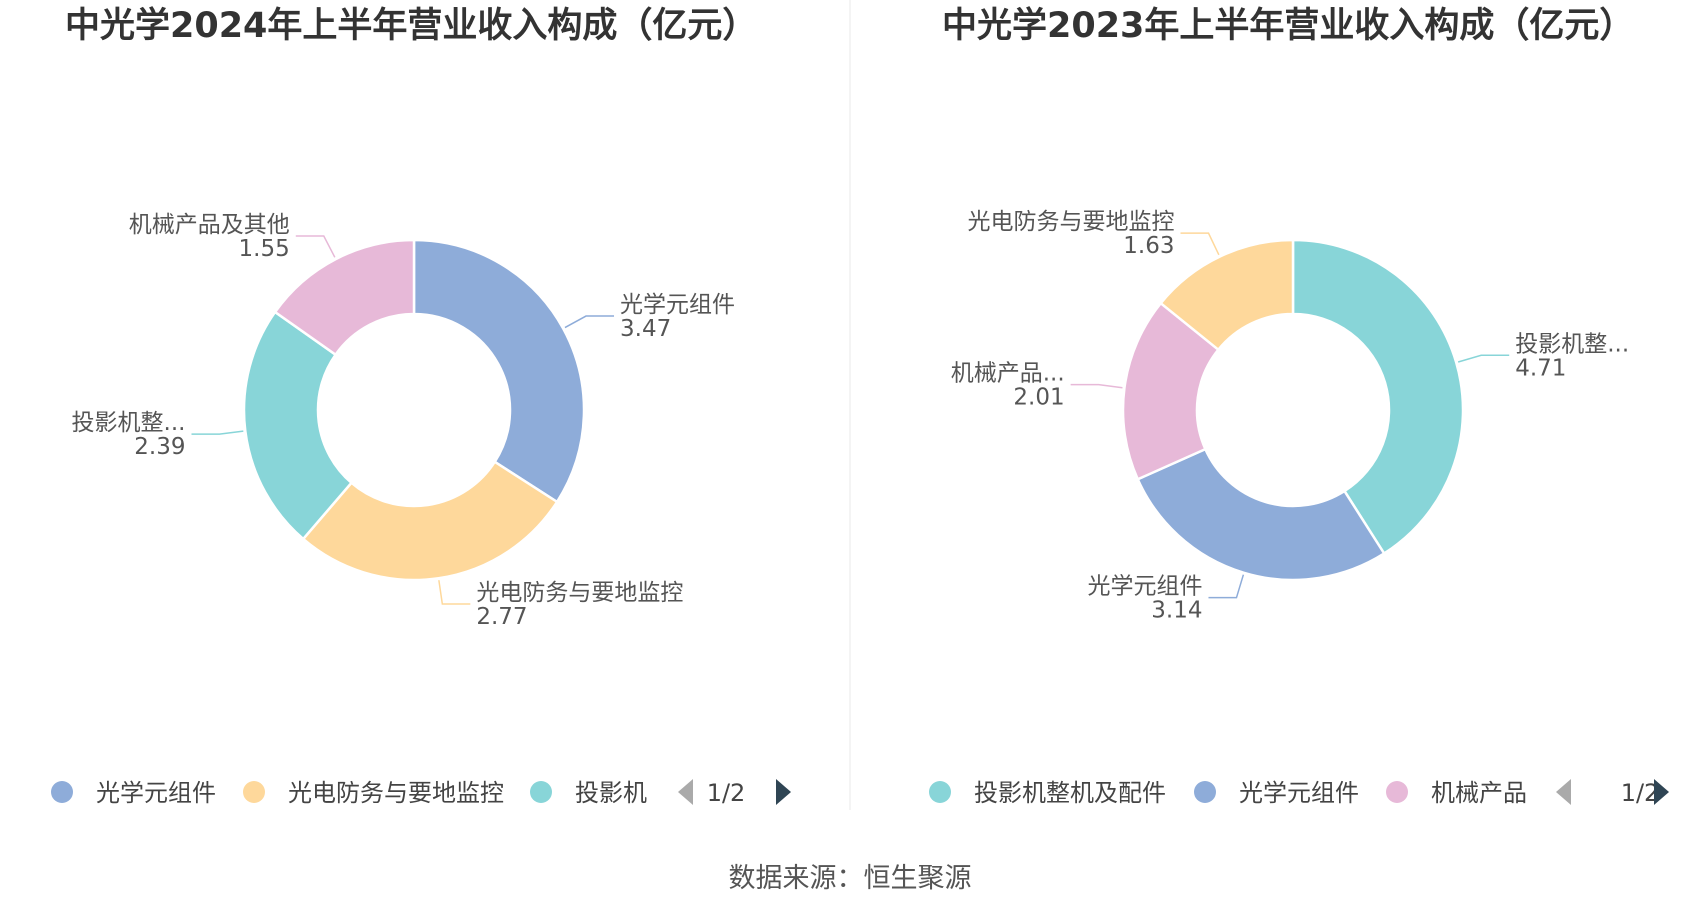 The height and width of the screenshot is (918, 1700). Describe the element at coordinates (1038, 398) in the screenshot. I see `slice-value: 2.01` at that location.